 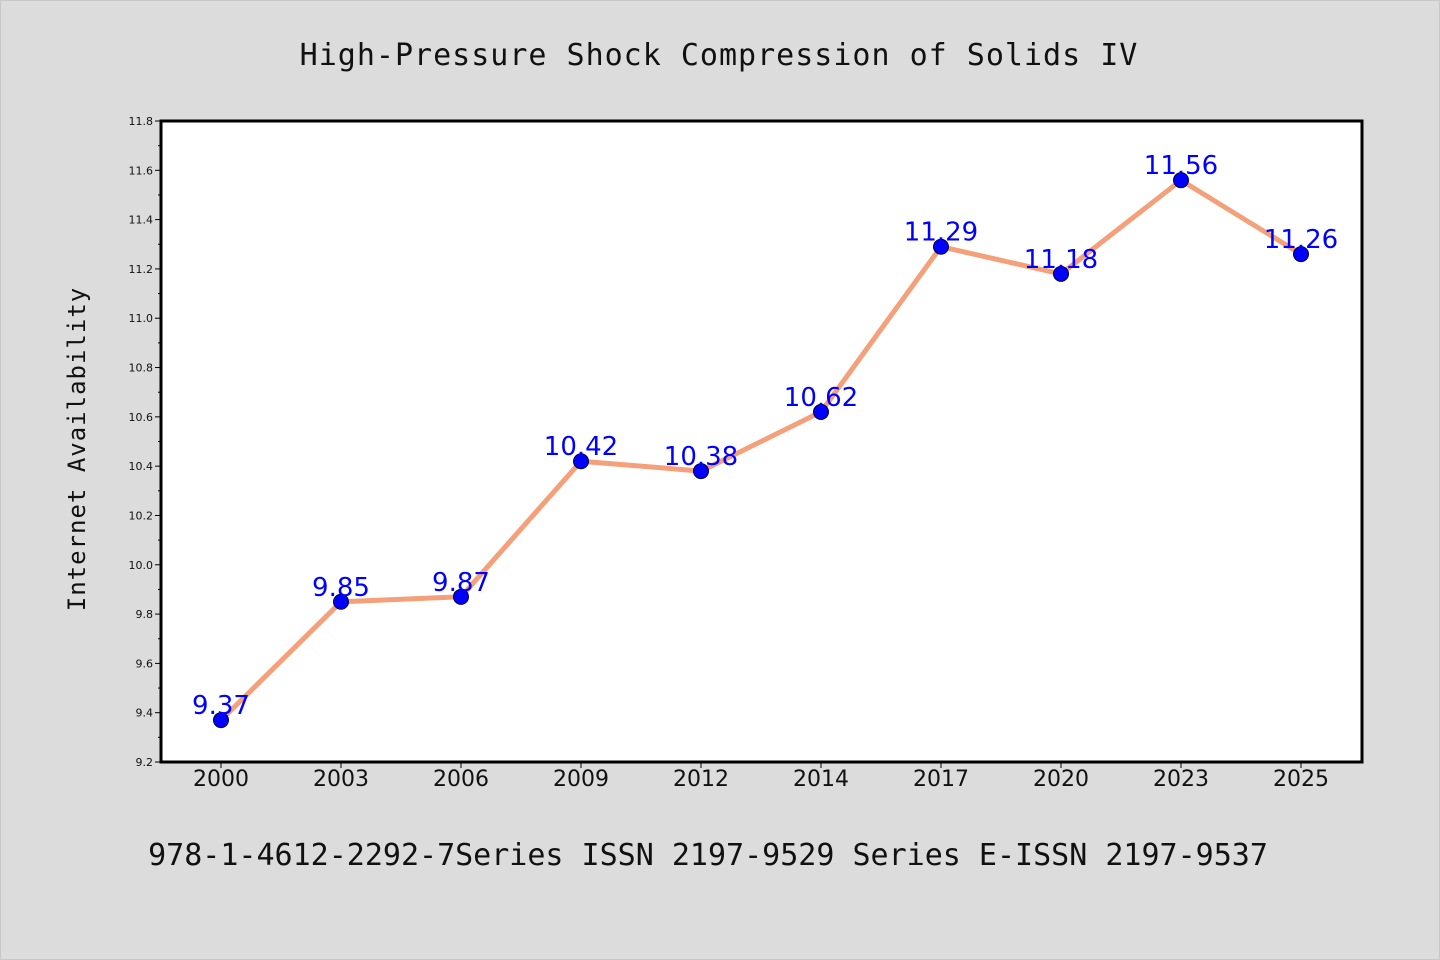 What do you see at coordinates (221, 706) in the screenshot?
I see `data-label: 9.37` at bounding box center [221, 706].